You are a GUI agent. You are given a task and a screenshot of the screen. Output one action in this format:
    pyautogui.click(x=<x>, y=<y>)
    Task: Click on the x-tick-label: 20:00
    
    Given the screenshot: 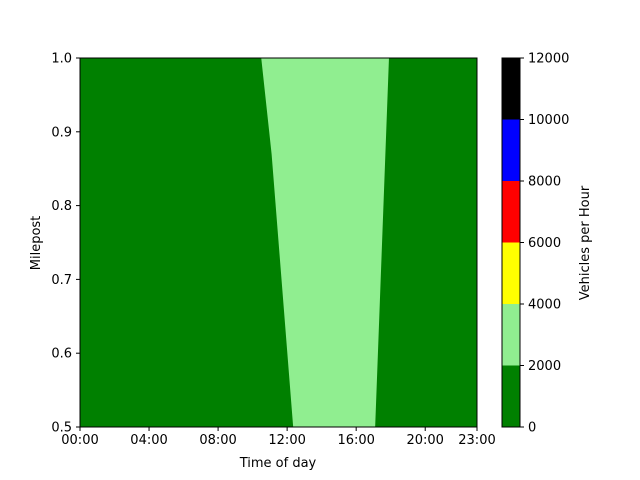 What is the action you would take?
    pyautogui.click(x=424, y=440)
    